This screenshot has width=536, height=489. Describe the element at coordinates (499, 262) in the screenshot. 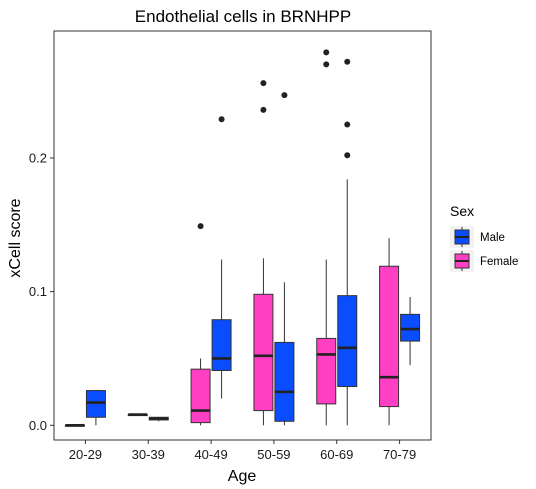

I see `legend-label-female: Female` at that location.